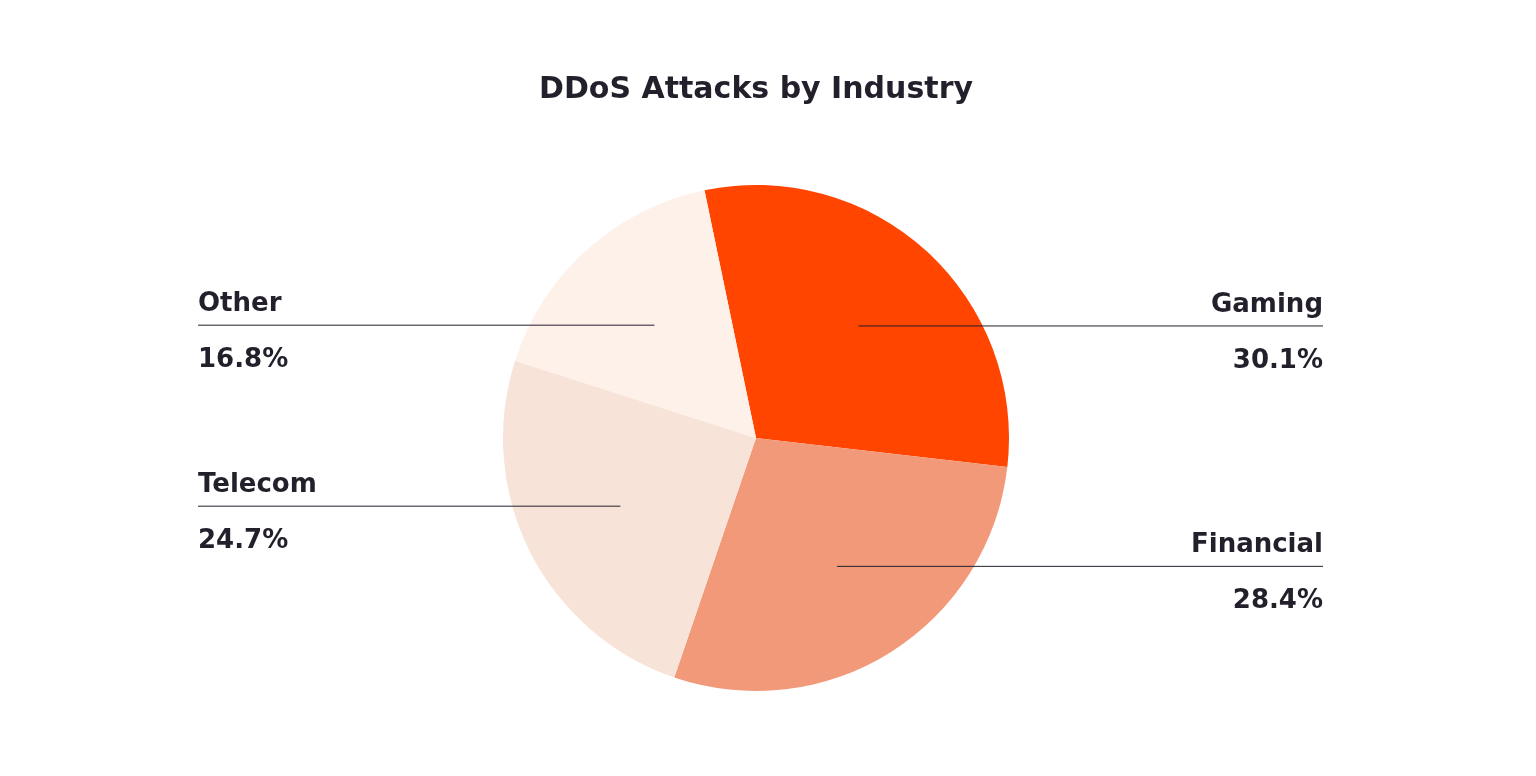 This screenshot has height=776, width=1536. I want to click on slice-label: Other, so click(240, 302).